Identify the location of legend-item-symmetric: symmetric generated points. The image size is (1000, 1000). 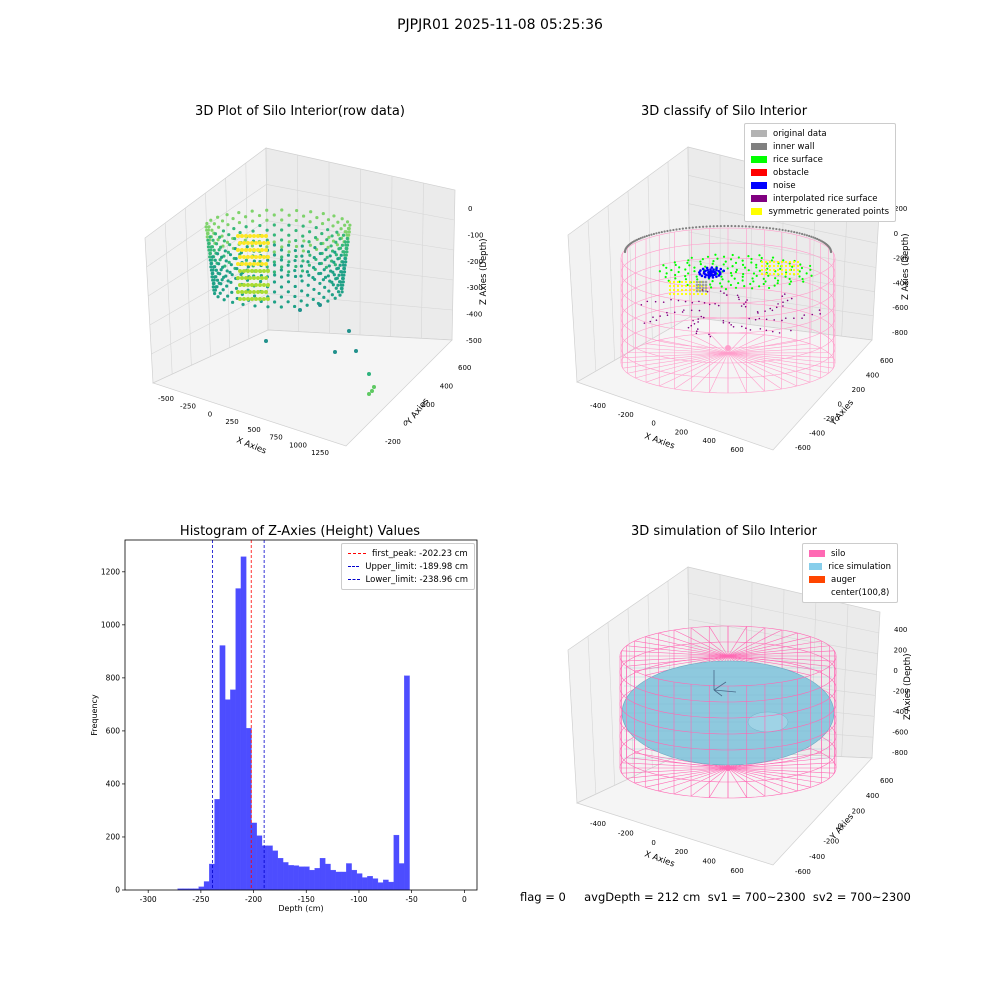
(820, 211).